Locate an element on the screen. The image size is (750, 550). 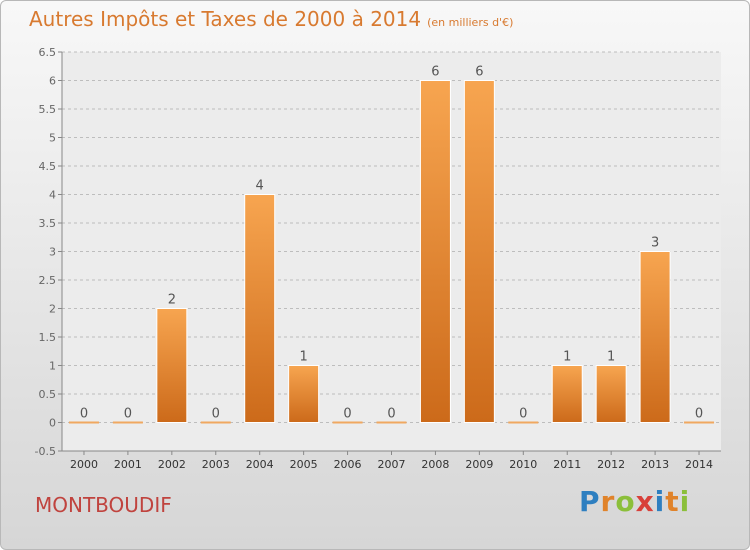
y-tick-label: 4 is located at coordinates (52, 195).